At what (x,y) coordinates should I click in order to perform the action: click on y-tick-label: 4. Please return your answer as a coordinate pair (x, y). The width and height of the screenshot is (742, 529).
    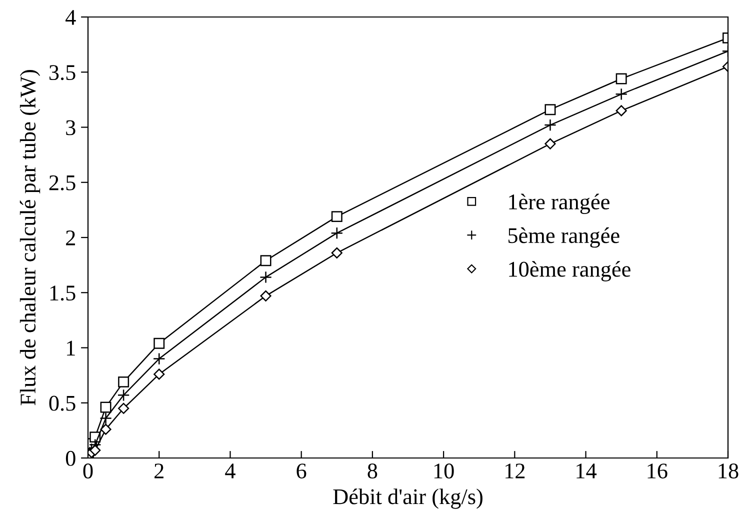
    Looking at the image, I should click on (71, 17).